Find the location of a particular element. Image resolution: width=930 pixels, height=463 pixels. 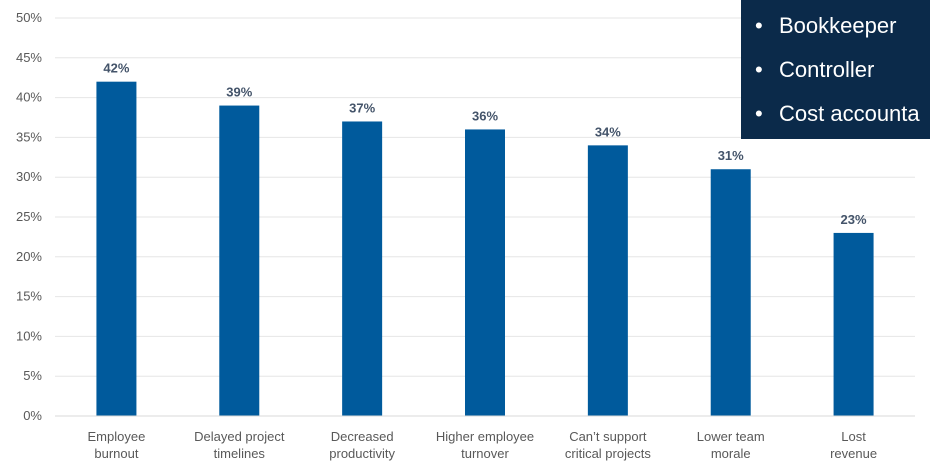

y-tick-label: 25% is located at coordinates (29, 216).